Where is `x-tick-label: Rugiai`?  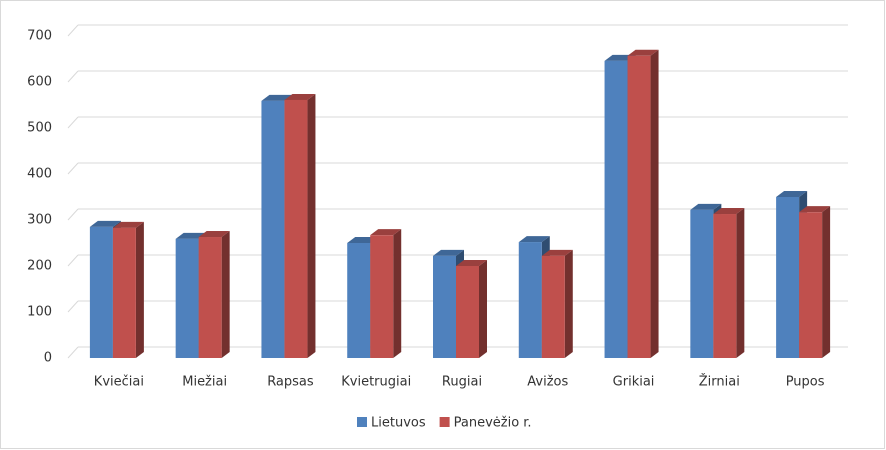 x-tick-label: Rugiai is located at coordinates (462, 382).